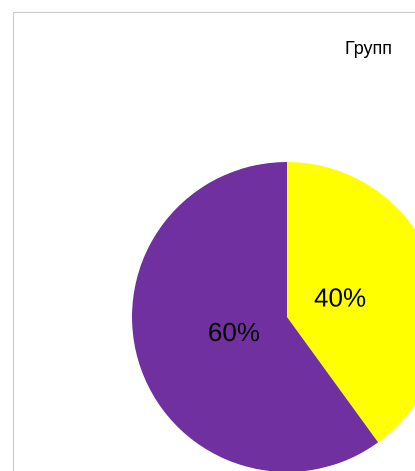 This screenshot has width=415, height=471. I want to click on pie-slice-label-1: 40%, so click(340, 298).